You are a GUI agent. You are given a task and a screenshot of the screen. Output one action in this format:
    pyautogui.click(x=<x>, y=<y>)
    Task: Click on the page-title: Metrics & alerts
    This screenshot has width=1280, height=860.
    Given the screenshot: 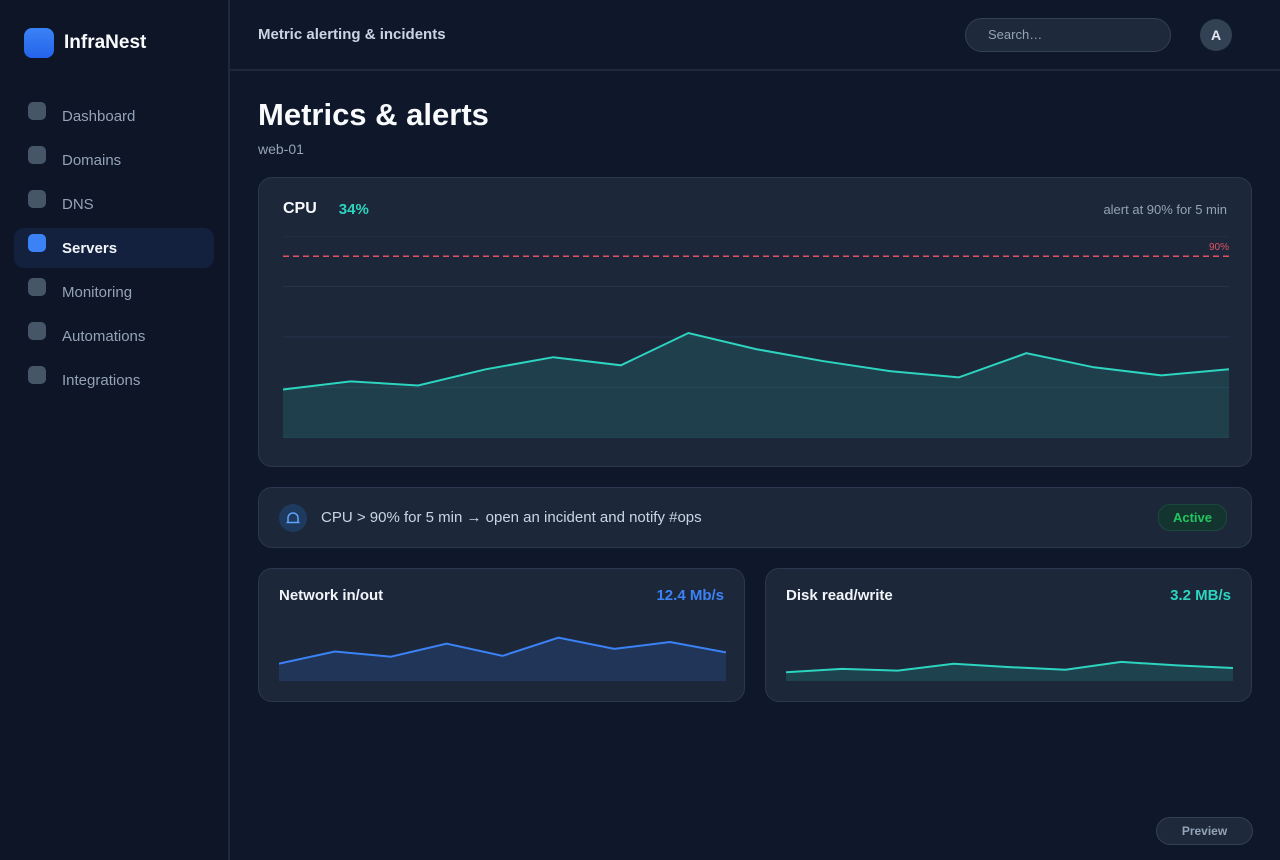 What is the action you would take?
    pyautogui.click(x=373, y=114)
    